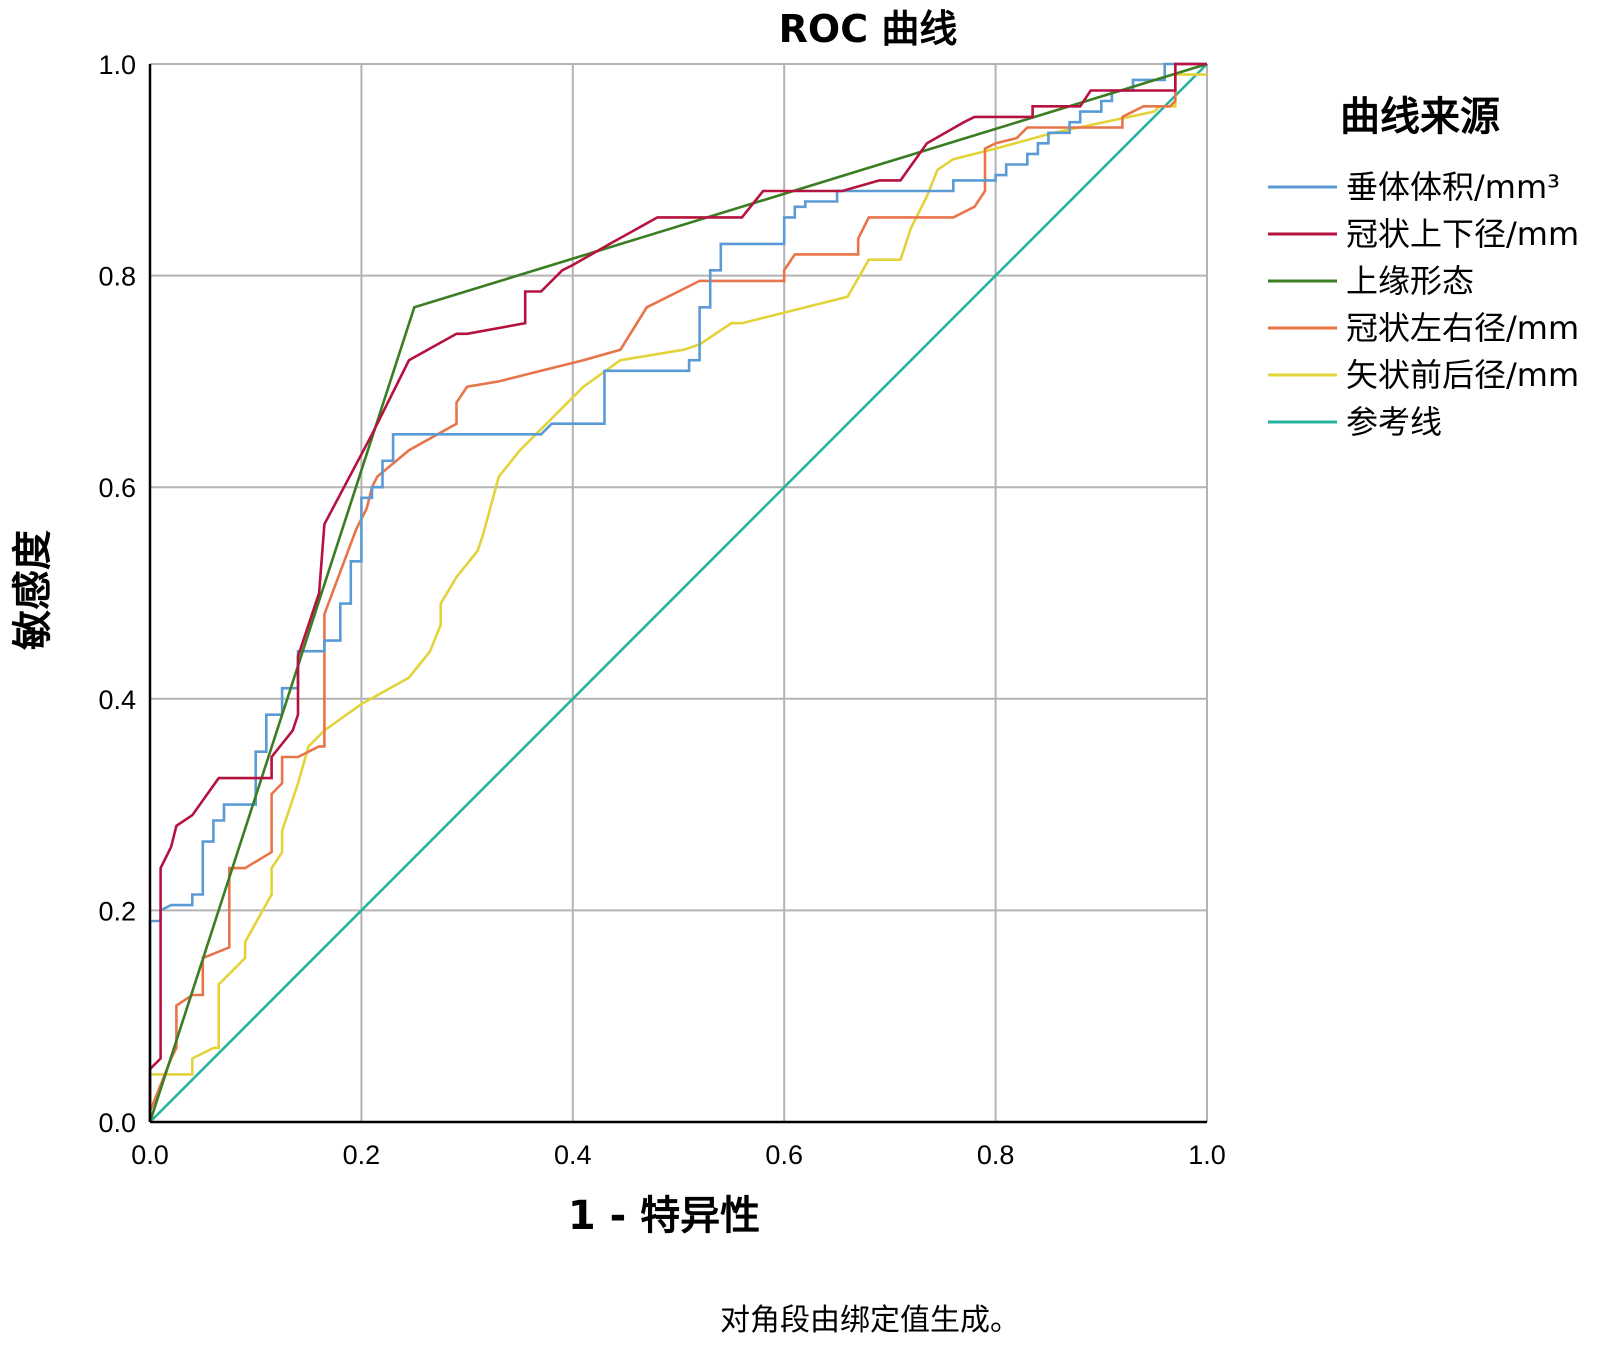  Describe the element at coordinates (117, 488) in the screenshot. I see `y-tick-label: 0.6` at that location.